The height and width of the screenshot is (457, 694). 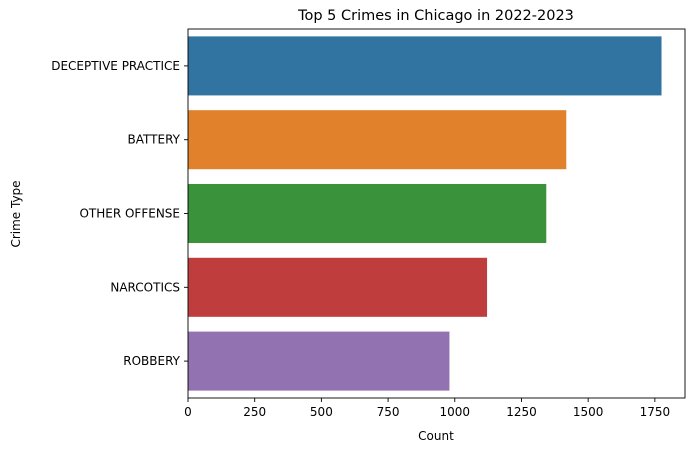 What do you see at coordinates (154, 140) in the screenshot?
I see `y-tick-label: BATTERY` at bounding box center [154, 140].